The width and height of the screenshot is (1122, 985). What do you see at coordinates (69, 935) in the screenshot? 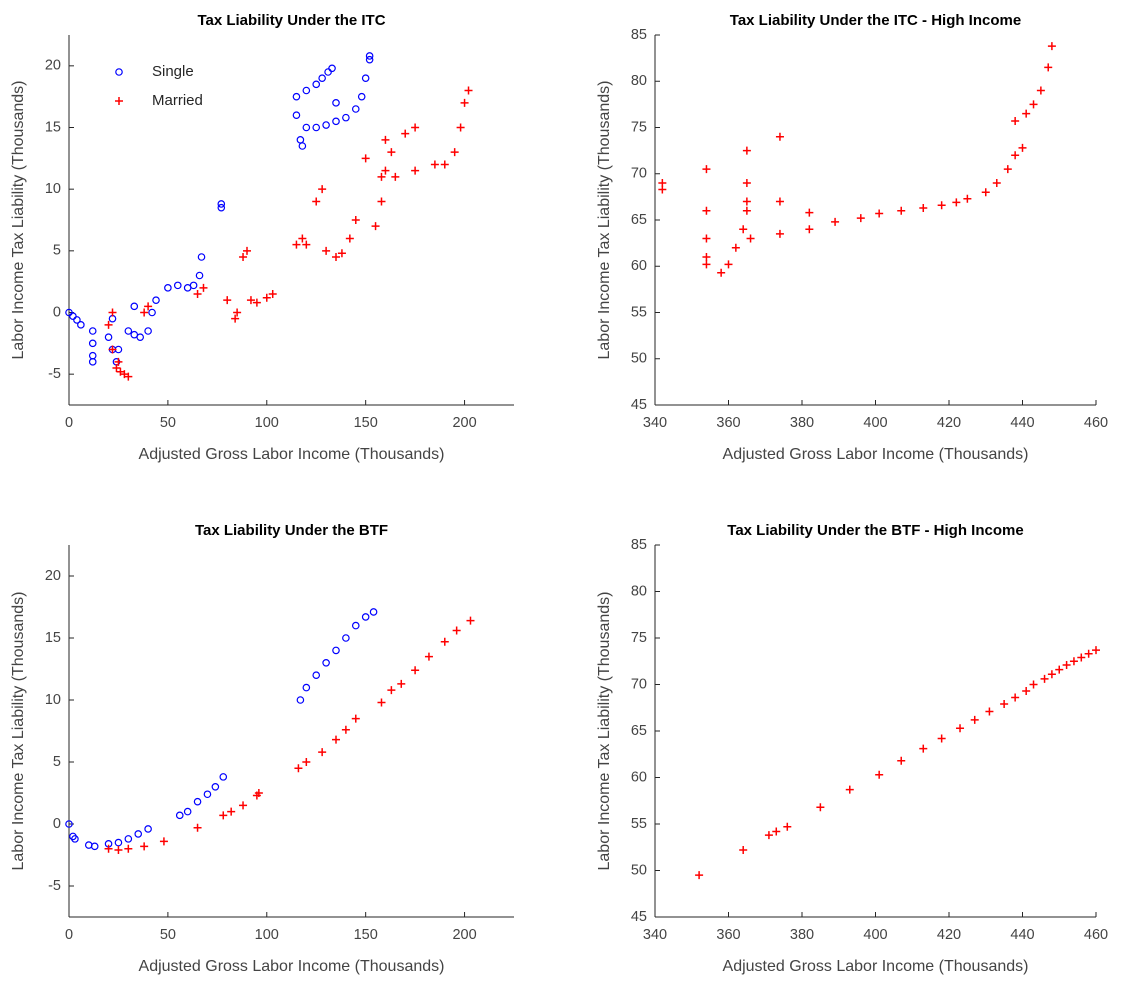
I see `x-tick-label: 0` at bounding box center [69, 935].